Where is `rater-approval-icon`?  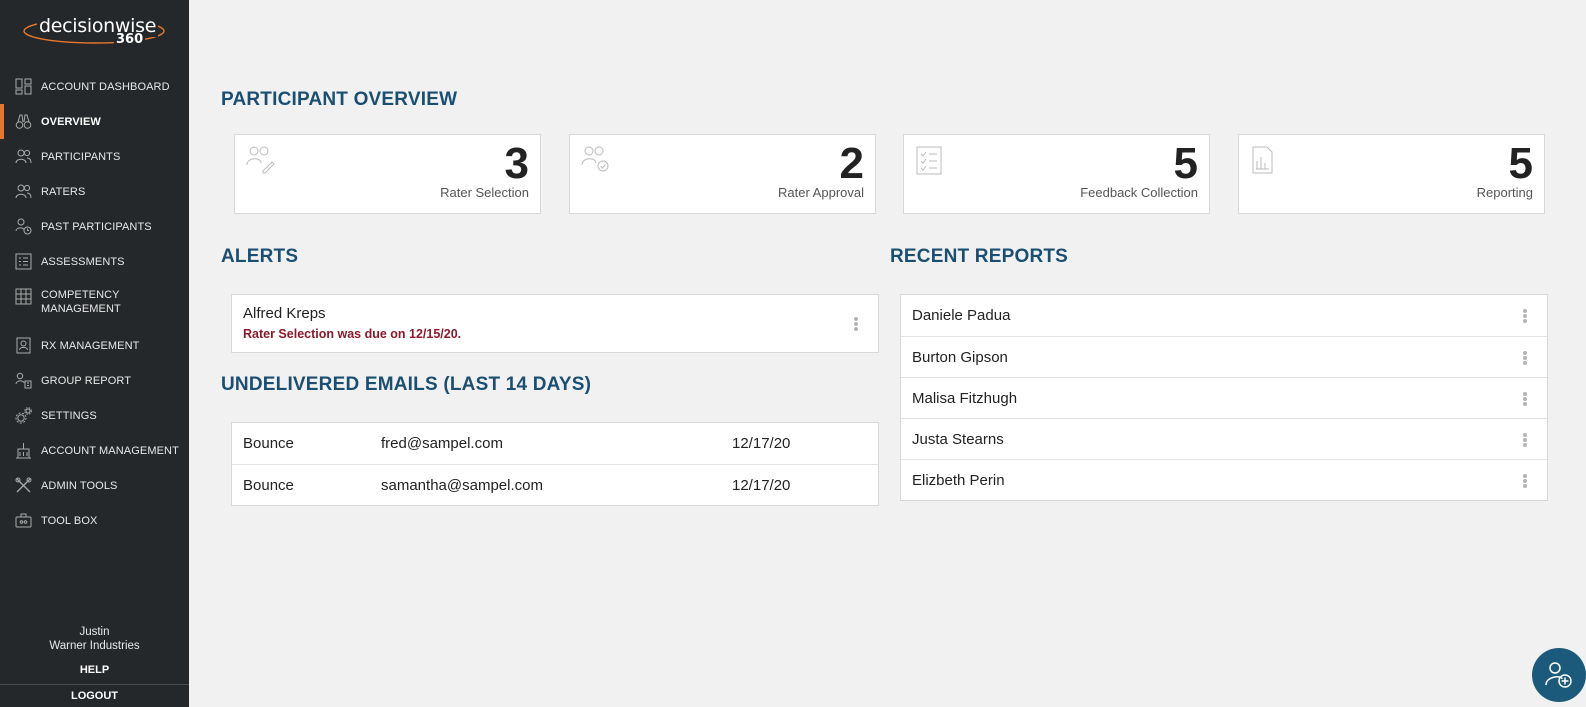 rater-approval-icon is located at coordinates (595, 159).